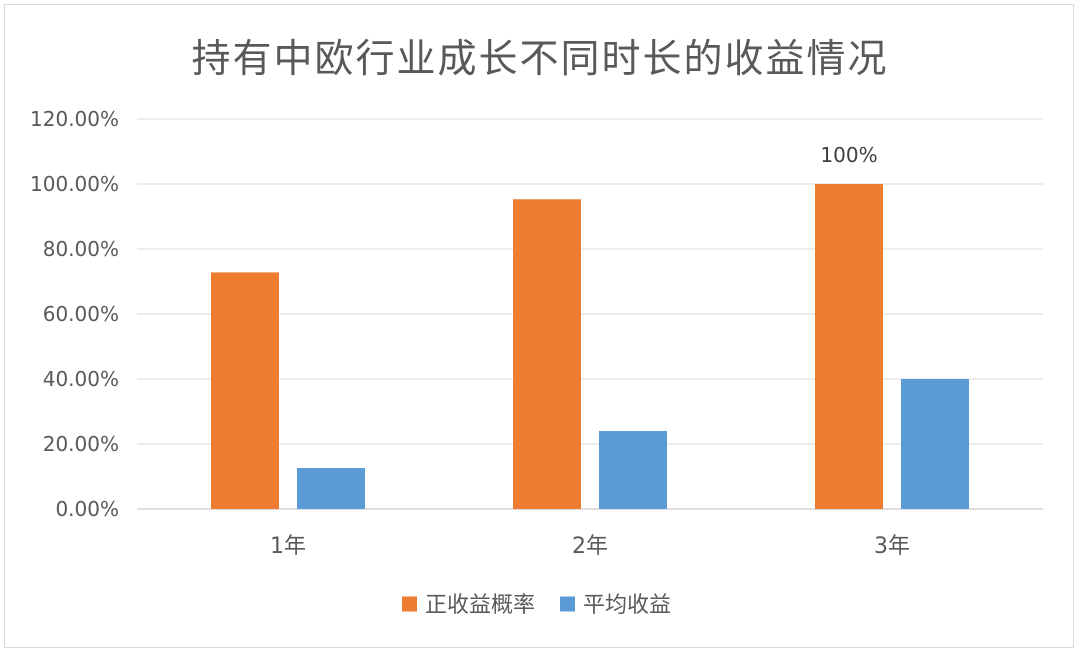 The height and width of the screenshot is (654, 1080). I want to click on x-tick-label: 2年, so click(590, 546).